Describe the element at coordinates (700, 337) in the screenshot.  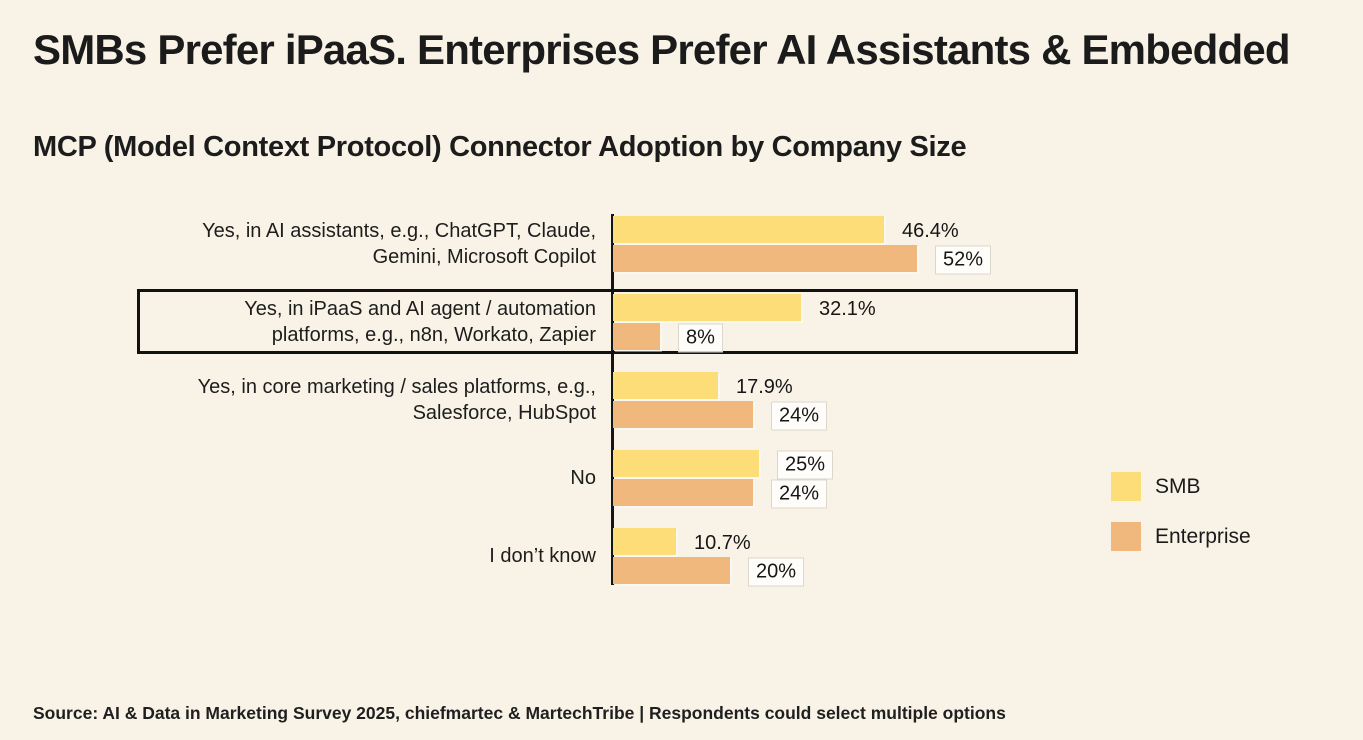
I see `enterprise-value-label: 8%` at that location.